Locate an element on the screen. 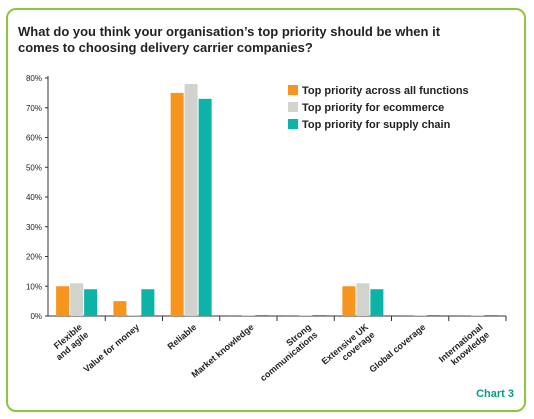 The width and height of the screenshot is (534, 419). x-category-label: Flexibleand agile is located at coordinates (69, 342).